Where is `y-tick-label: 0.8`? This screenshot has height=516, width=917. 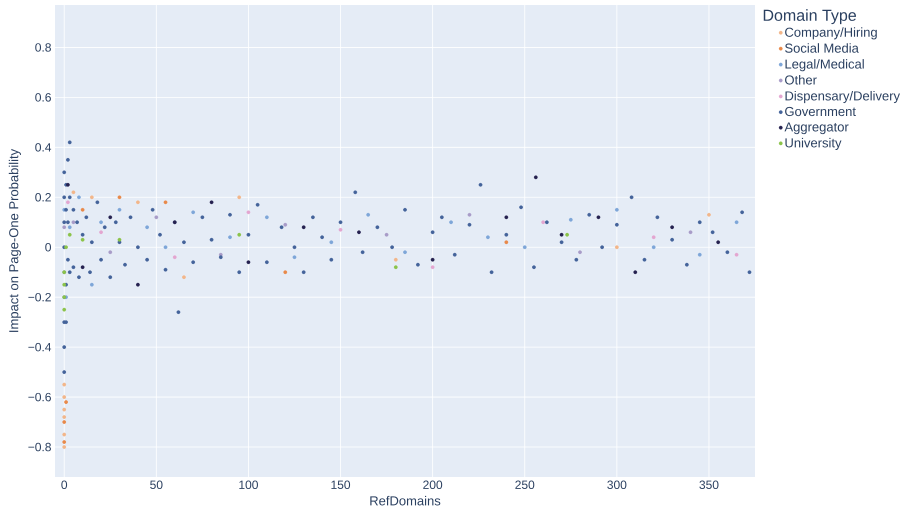
y-tick-label: 0.8 is located at coordinates (43, 47).